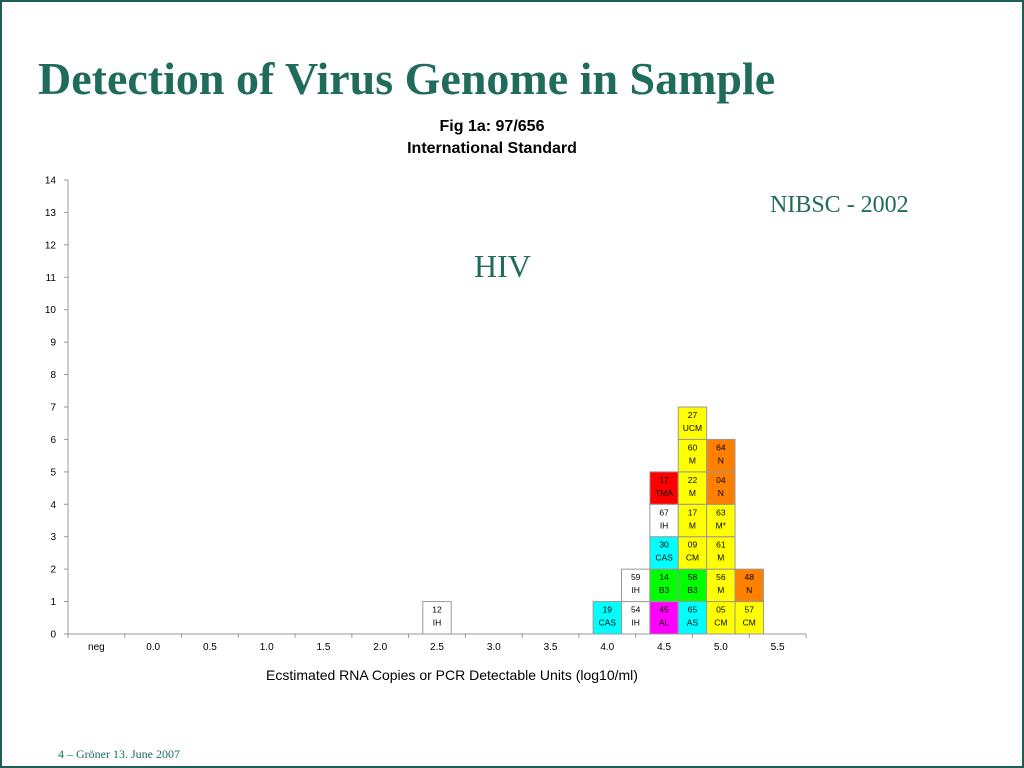 Image resolution: width=1024 pixels, height=768 pixels. What do you see at coordinates (636, 610) in the screenshot?
I see `lab-code-label: 54` at bounding box center [636, 610].